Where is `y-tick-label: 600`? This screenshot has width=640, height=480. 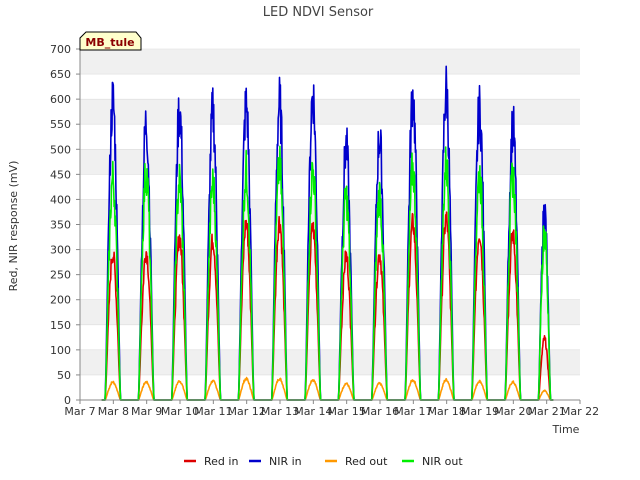
y-tick-label: 600 is located at coordinates (60, 99).